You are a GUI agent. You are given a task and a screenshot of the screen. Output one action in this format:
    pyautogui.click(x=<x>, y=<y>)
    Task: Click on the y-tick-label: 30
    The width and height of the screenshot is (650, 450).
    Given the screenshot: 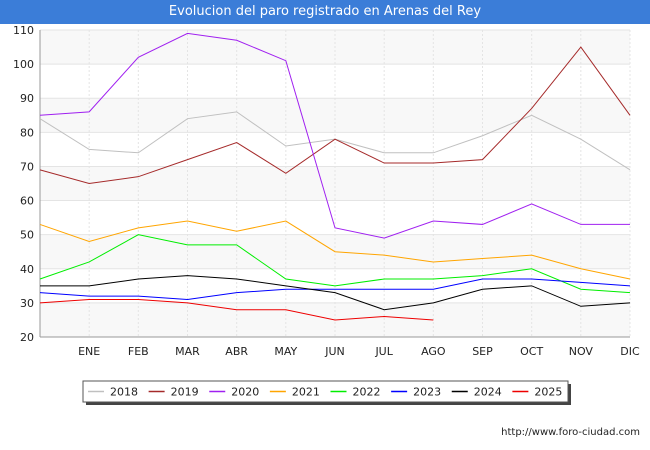 What is the action you would take?
    pyautogui.click(x=27, y=303)
    